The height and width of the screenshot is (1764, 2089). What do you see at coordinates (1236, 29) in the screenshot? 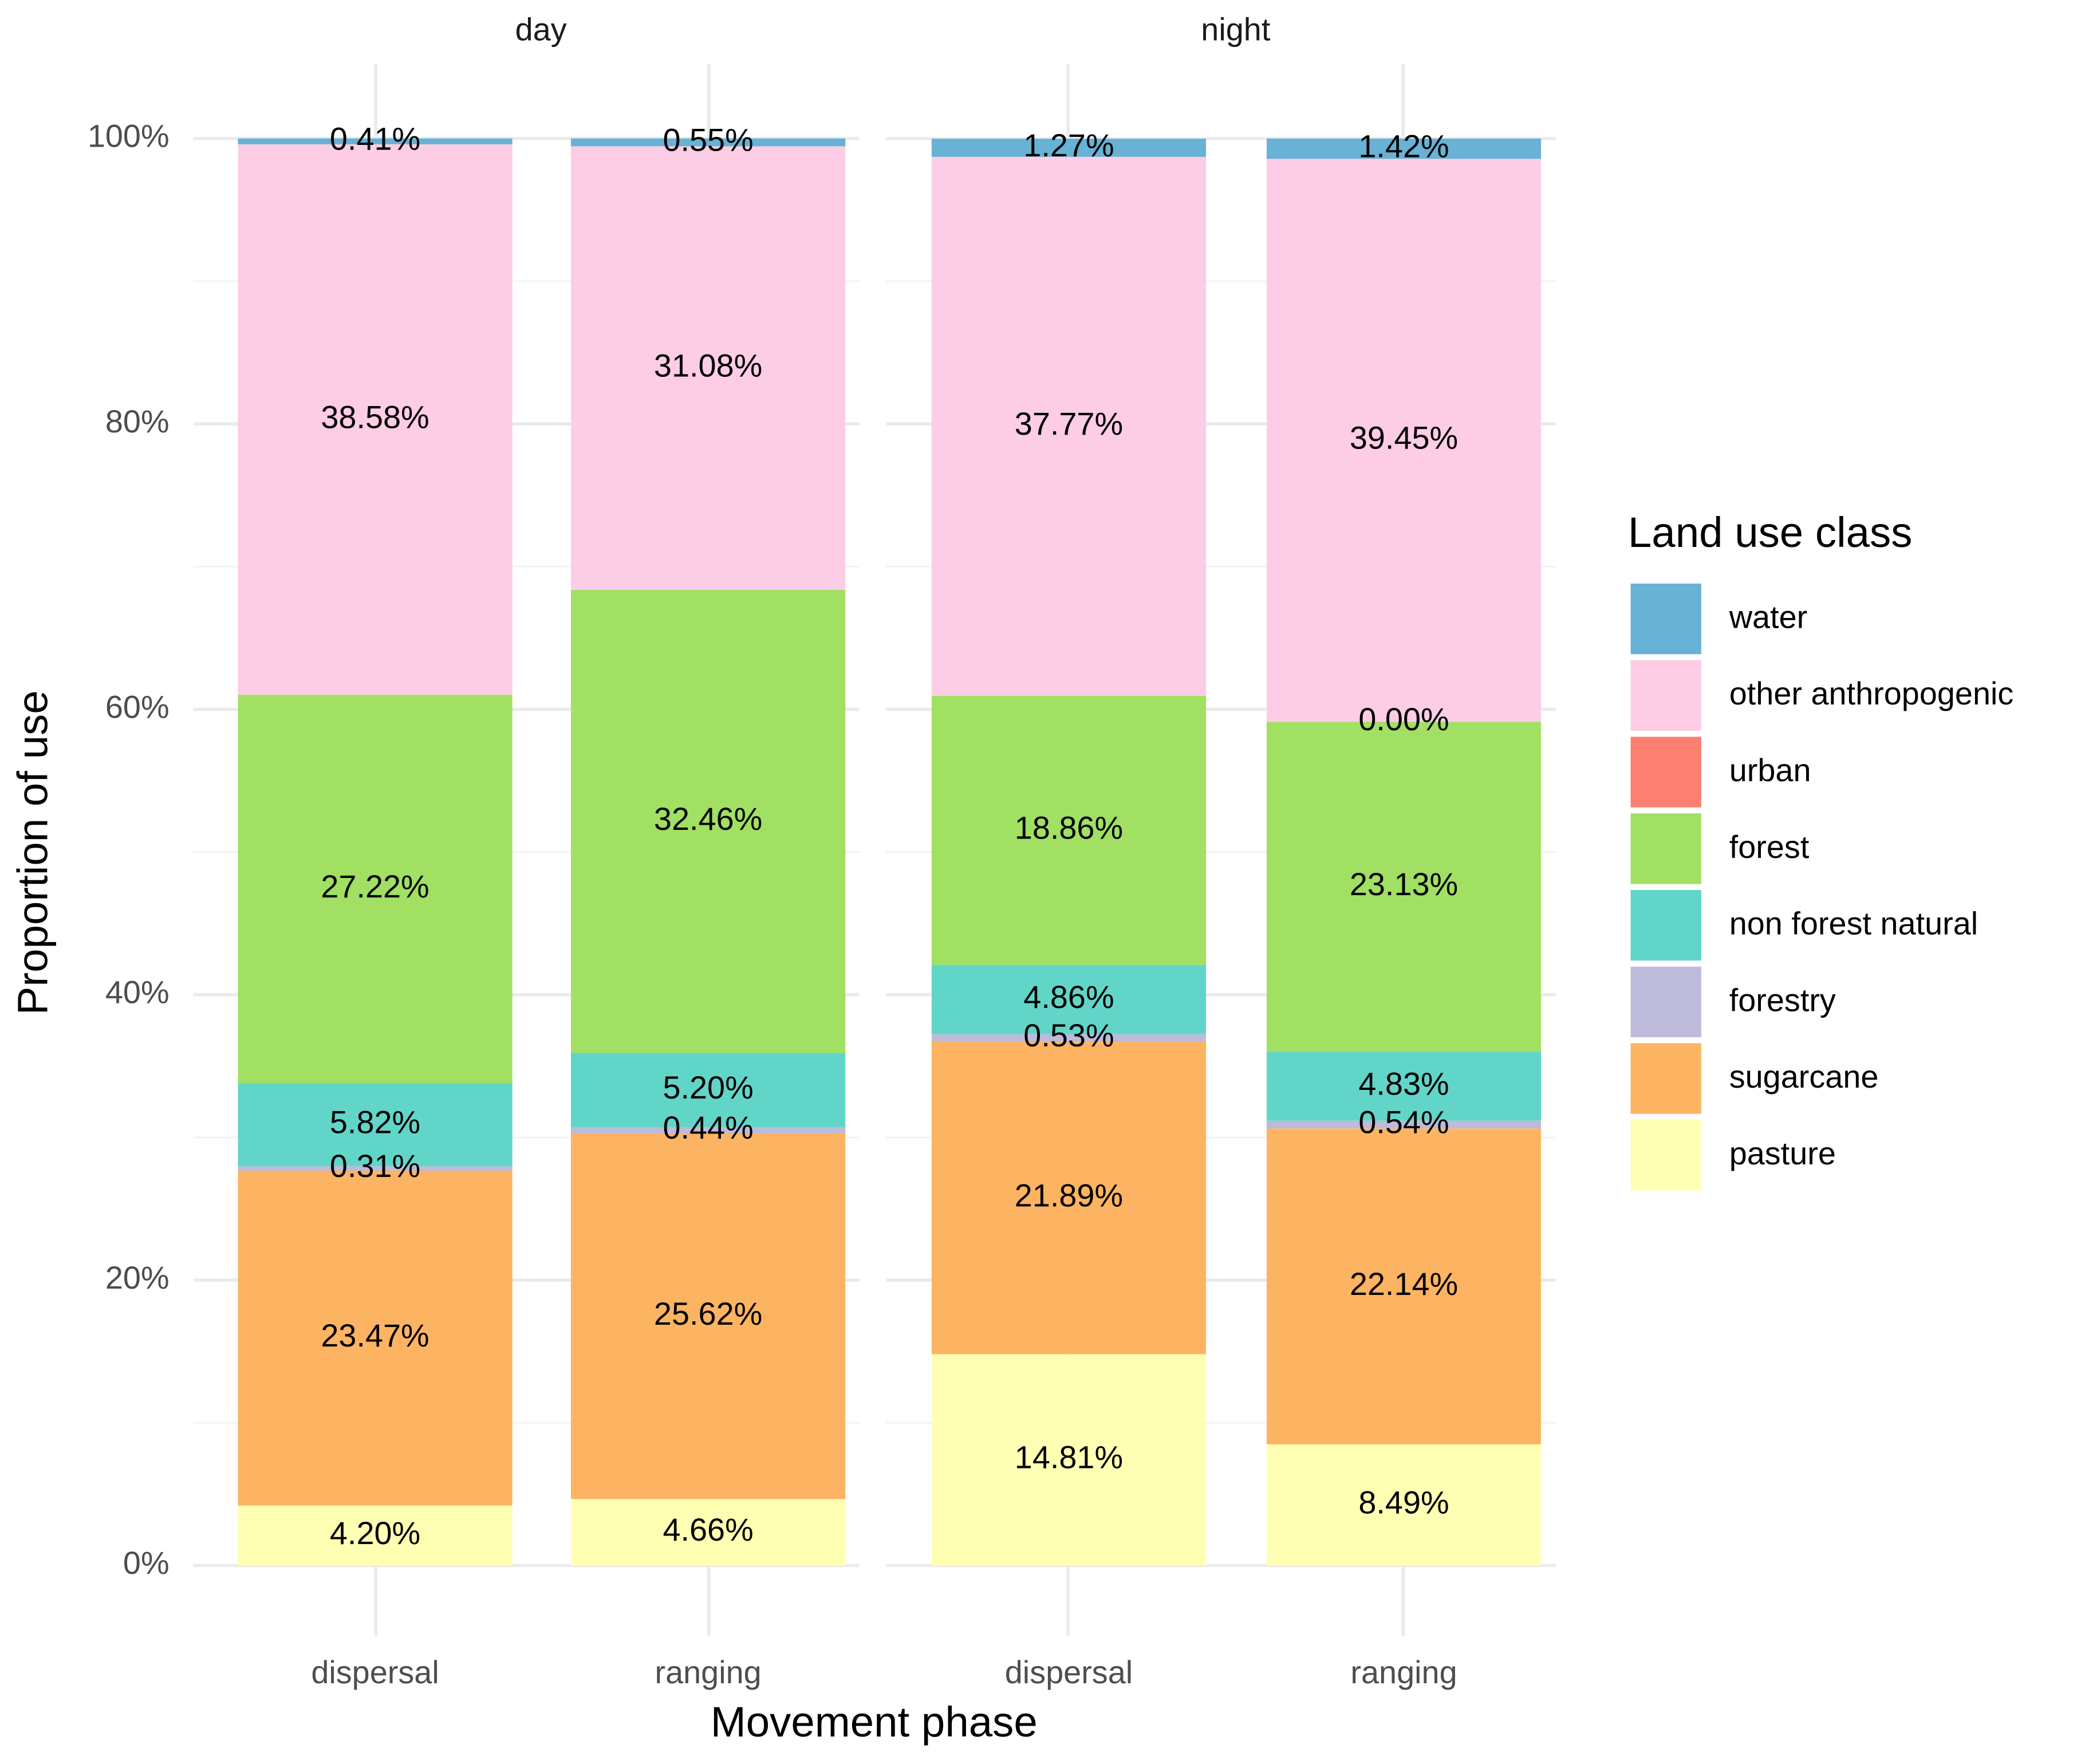
I see `facet-title: night` at bounding box center [1236, 29].